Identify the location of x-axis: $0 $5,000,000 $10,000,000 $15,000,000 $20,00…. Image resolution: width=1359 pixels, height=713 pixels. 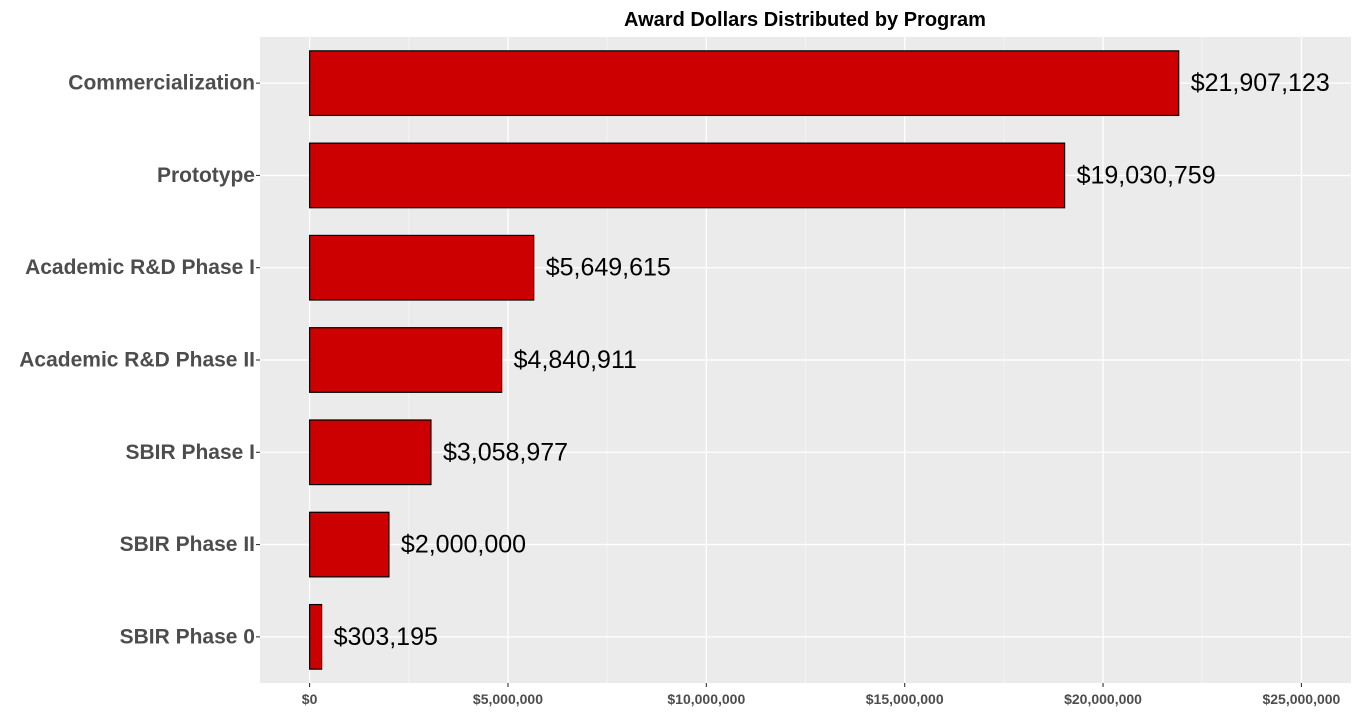
(821, 695).